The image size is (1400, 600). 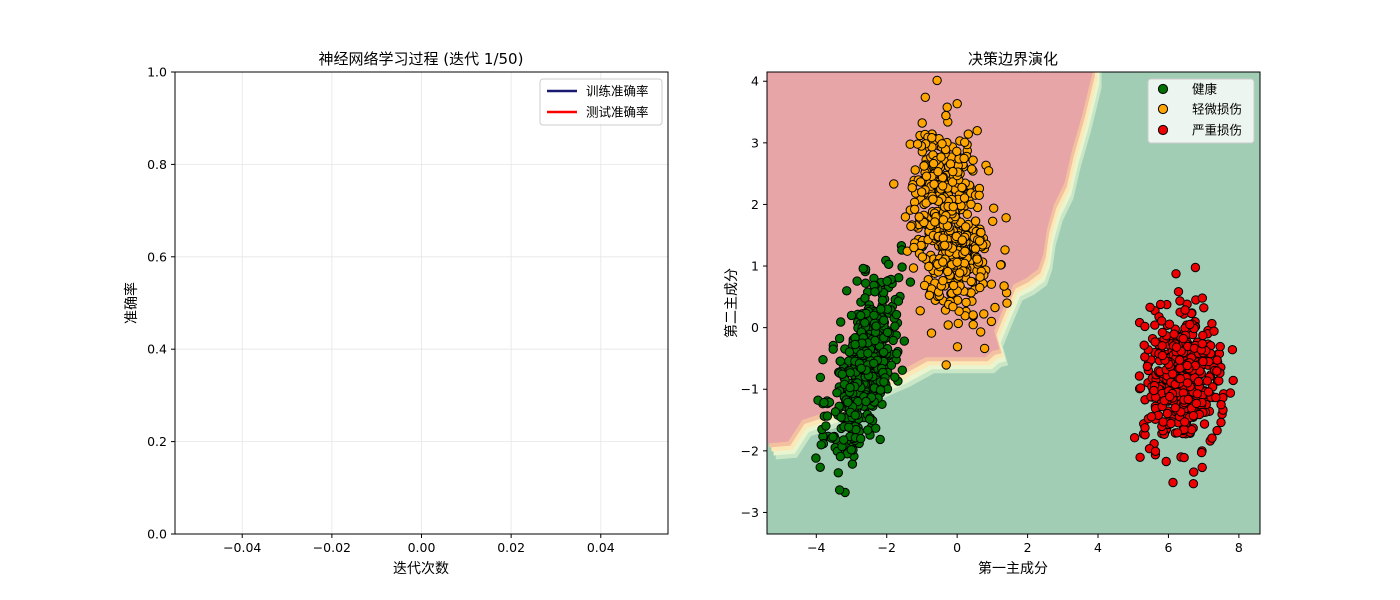 I want to click on decision-boundary-x-axis-label: 第一主成分, so click(x=1013, y=568).